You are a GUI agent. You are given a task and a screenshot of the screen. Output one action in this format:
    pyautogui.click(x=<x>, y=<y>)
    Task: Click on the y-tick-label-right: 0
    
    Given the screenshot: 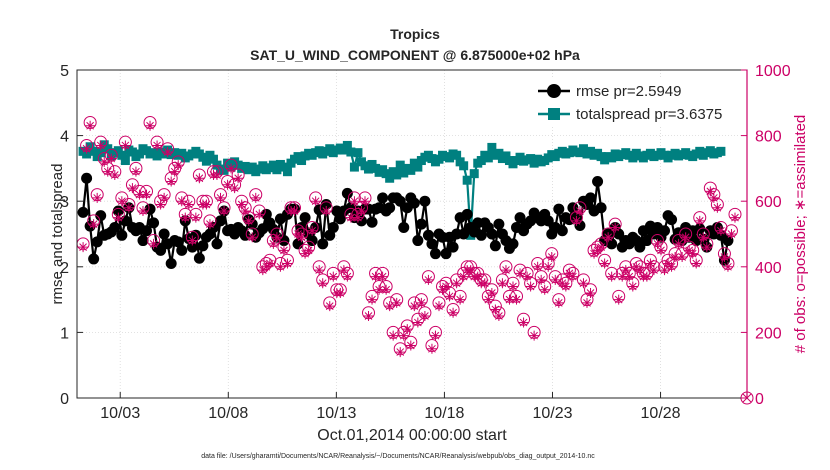 What is the action you would take?
    pyautogui.click(x=759, y=399)
    